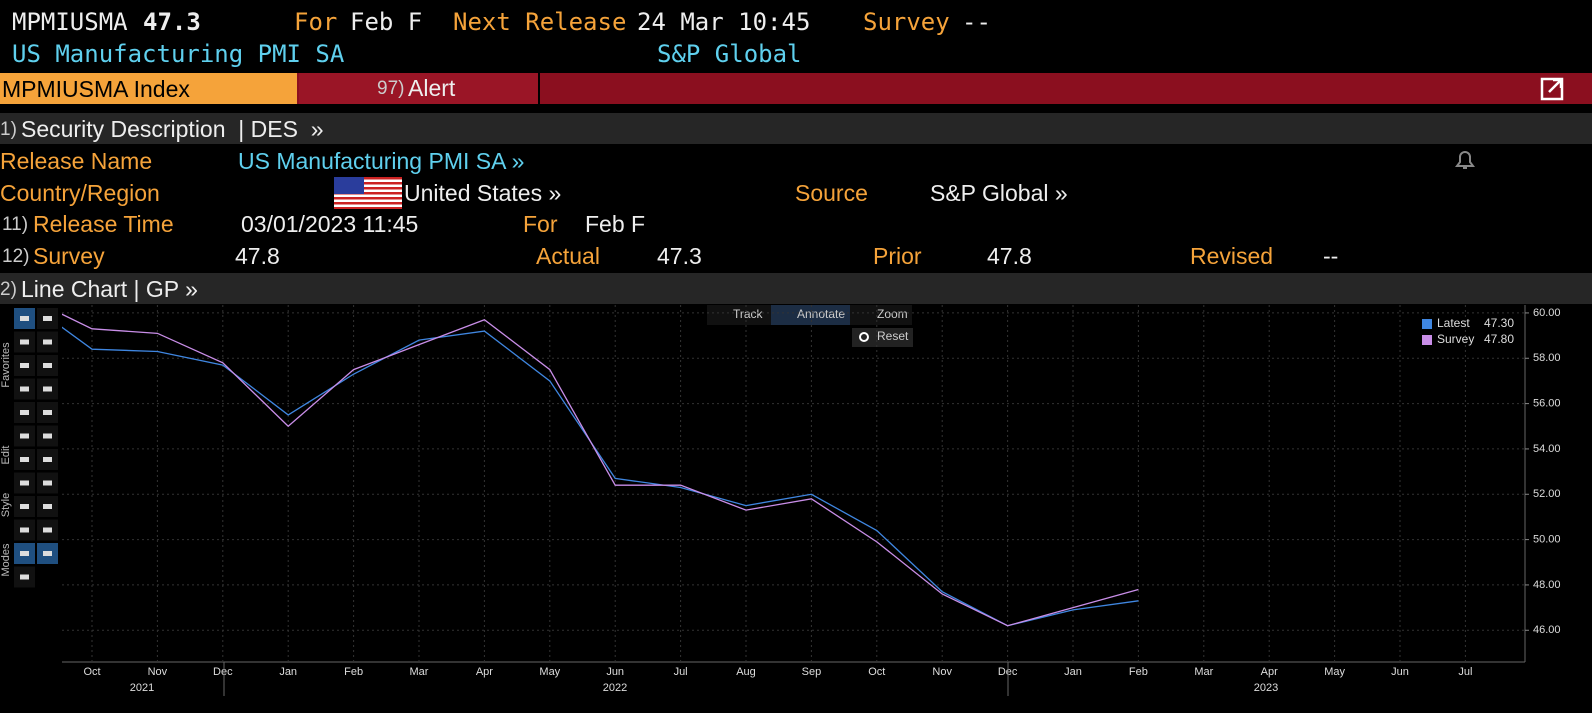  Describe the element at coordinates (999, 193) in the screenshot. I see `field-link: S&P Global »` at that location.